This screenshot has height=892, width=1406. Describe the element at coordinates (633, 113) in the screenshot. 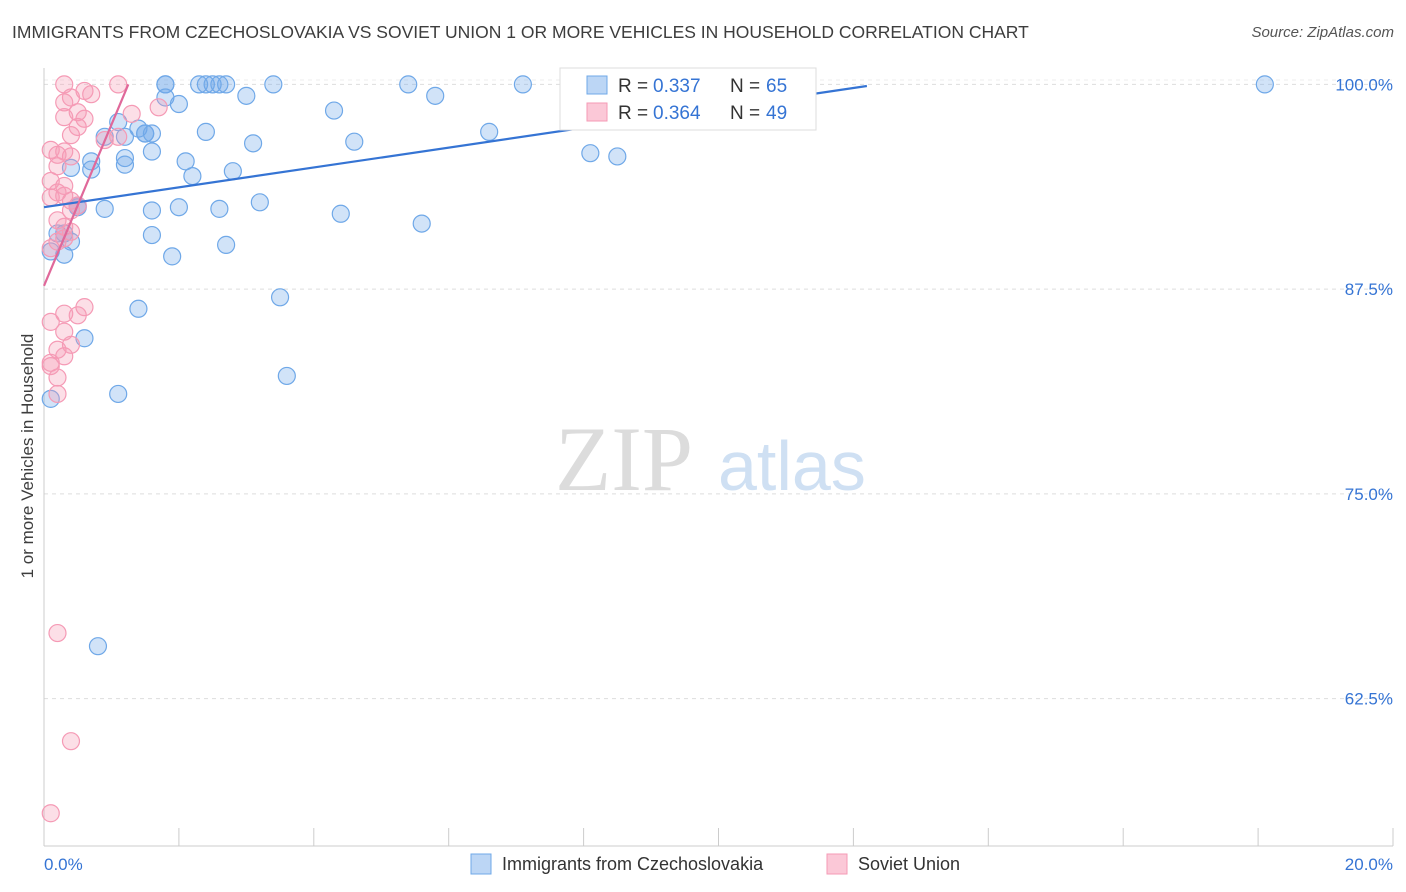

I see `stats-r-label: R =` at that location.